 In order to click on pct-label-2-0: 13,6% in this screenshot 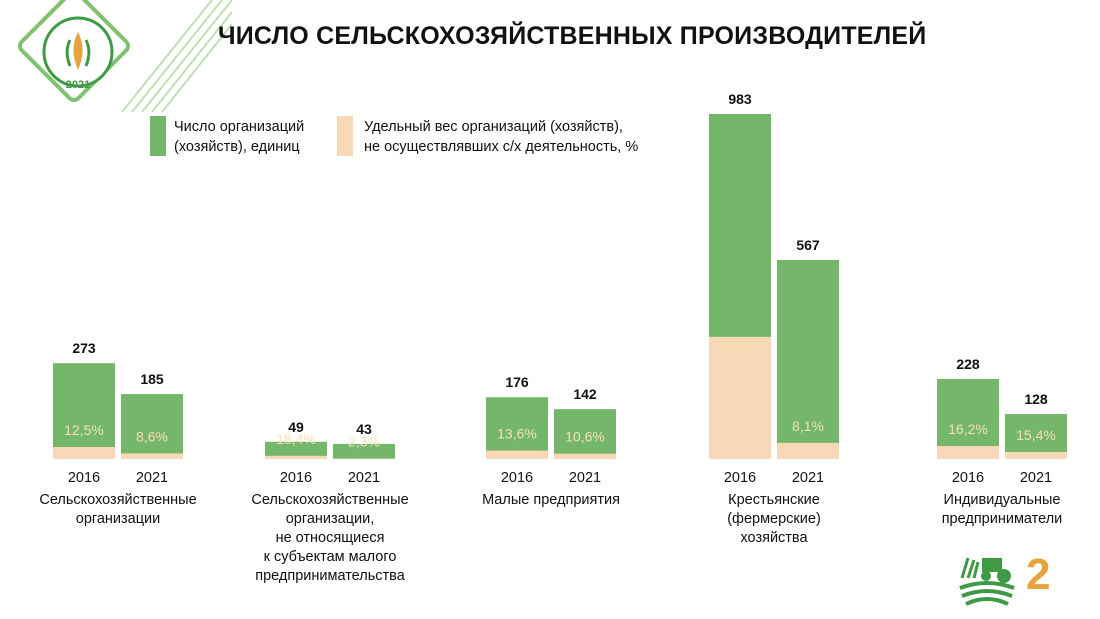, I will do `click(517, 434)`.